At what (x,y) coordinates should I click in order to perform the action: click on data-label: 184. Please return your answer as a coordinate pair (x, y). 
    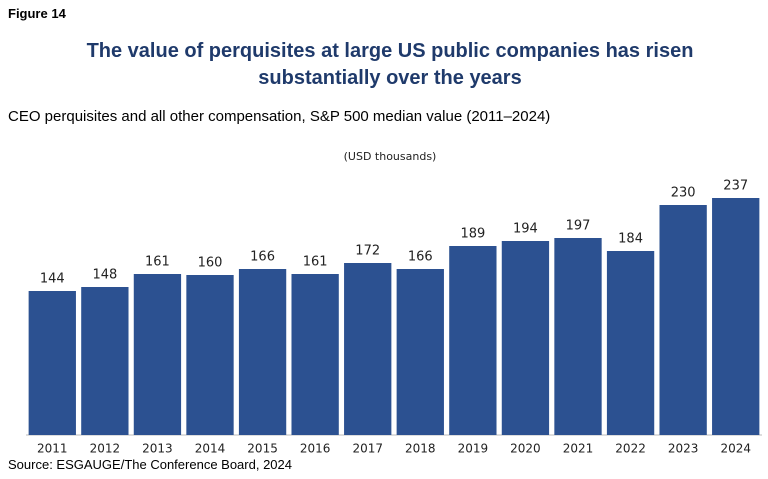
    Looking at the image, I should click on (630, 239).